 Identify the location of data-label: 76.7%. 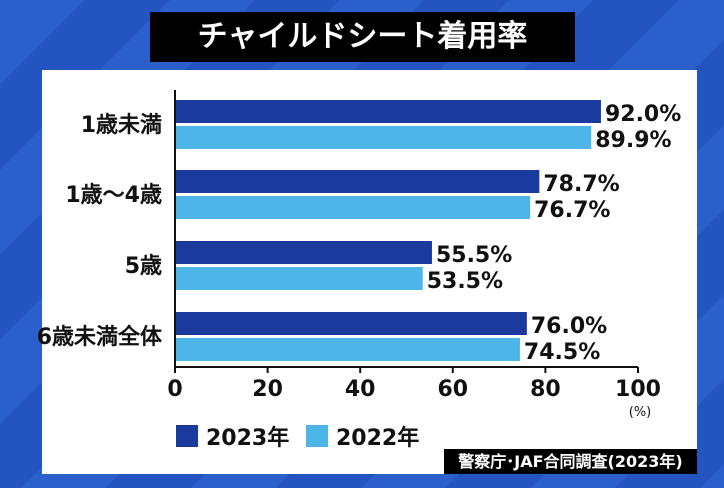
(572, 210).